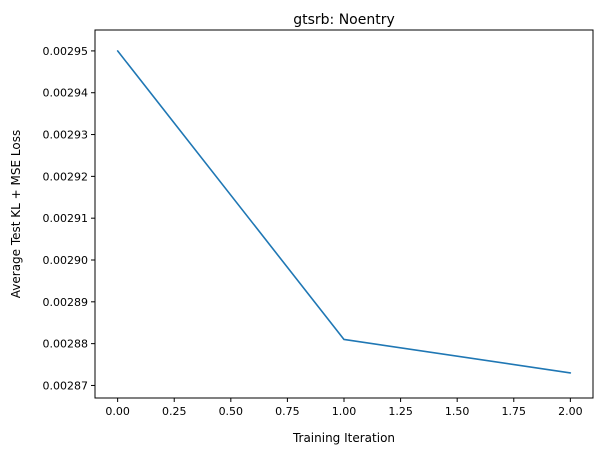 Image resolution: width=602 pixels, height=455 pixels. Describe the element at coordinates (66, 260) in the screenshot. I see `y-tick-label: 0.00290` at that location.